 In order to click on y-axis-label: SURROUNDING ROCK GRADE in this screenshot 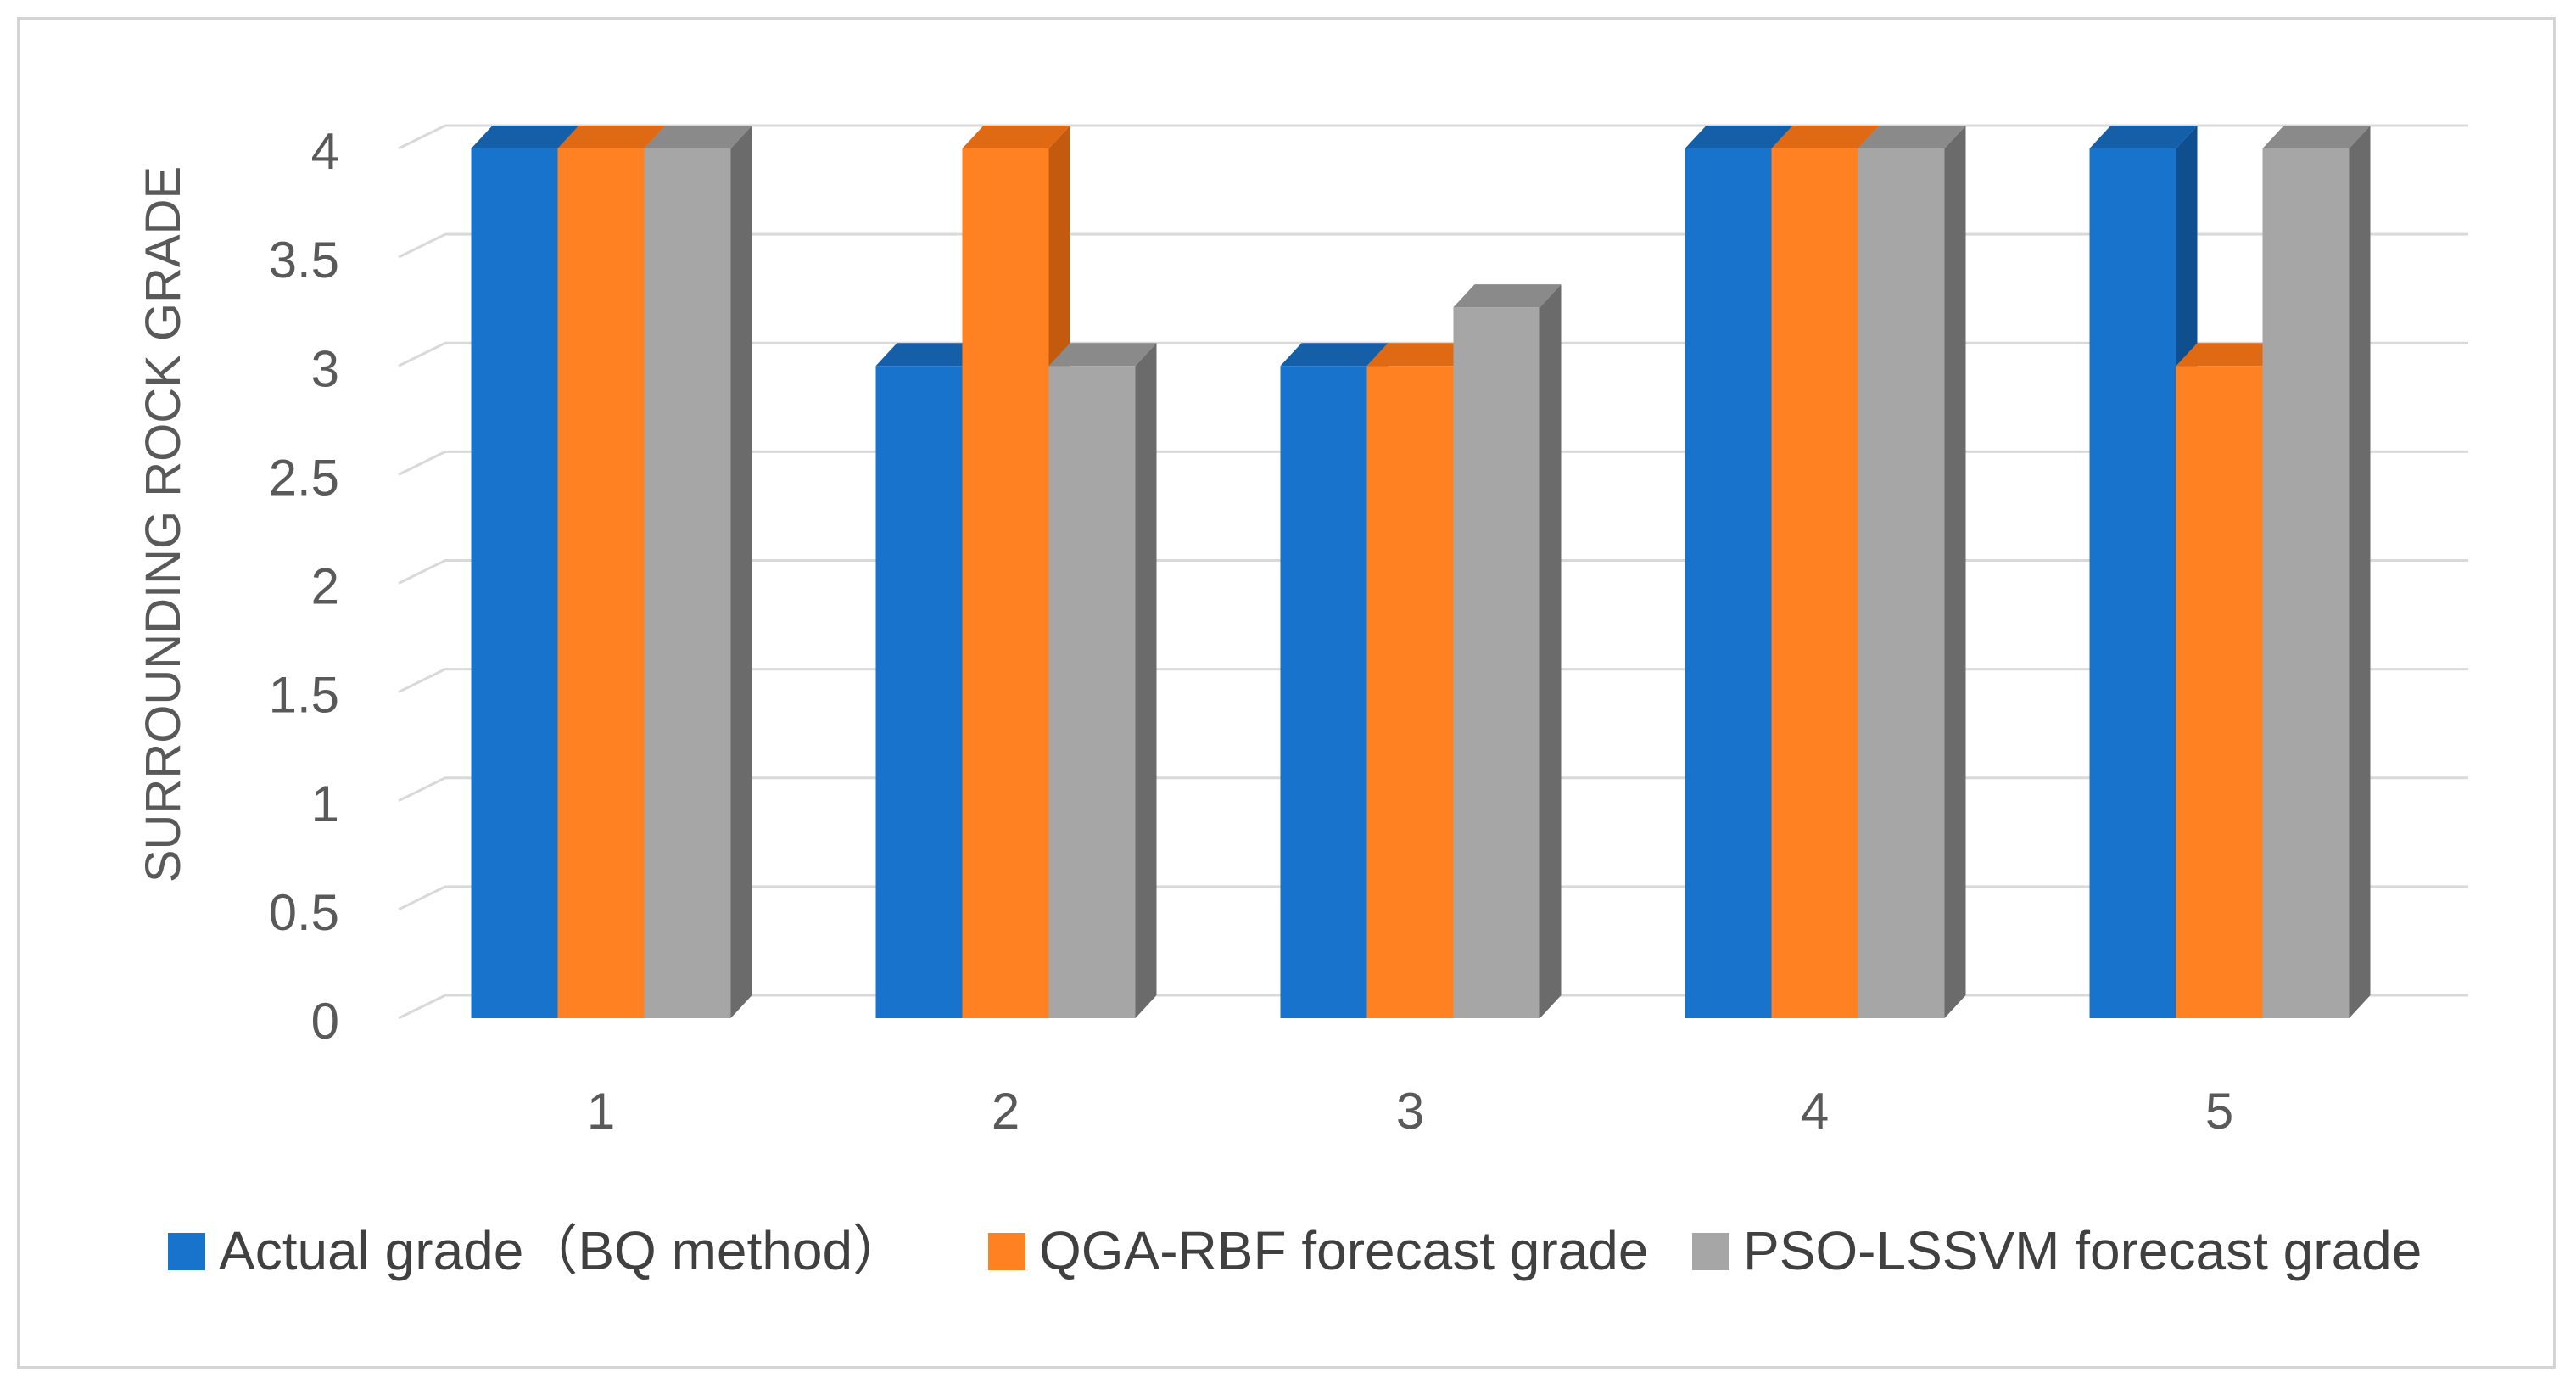, I will do `click(163, 524)`.